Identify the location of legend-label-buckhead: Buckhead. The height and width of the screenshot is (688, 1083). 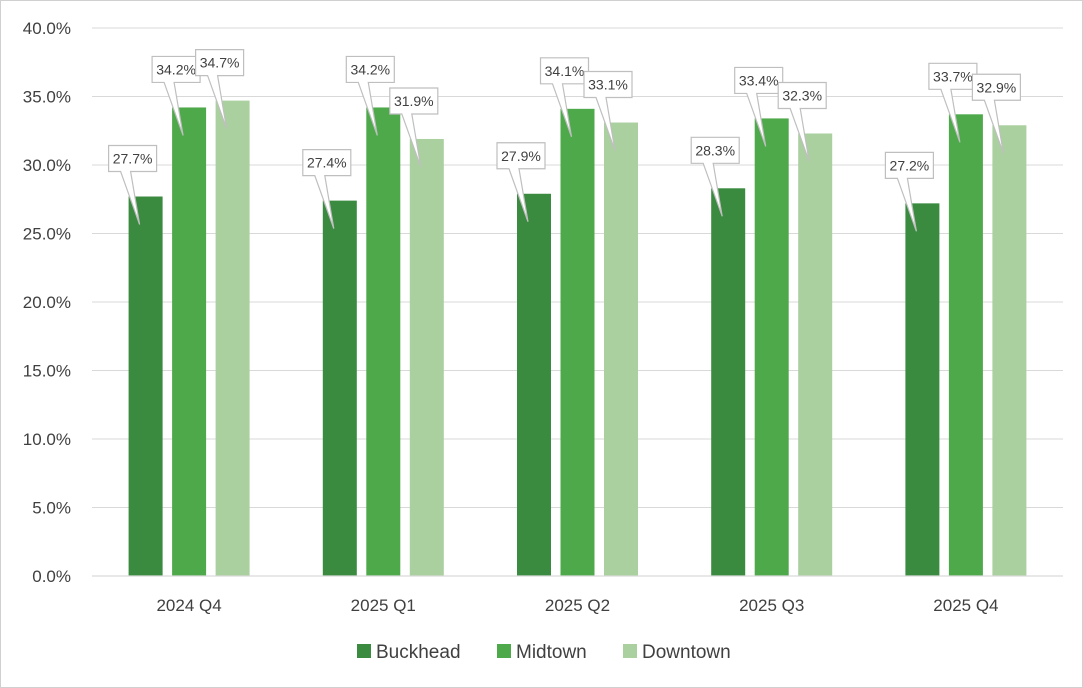
(418, 652).